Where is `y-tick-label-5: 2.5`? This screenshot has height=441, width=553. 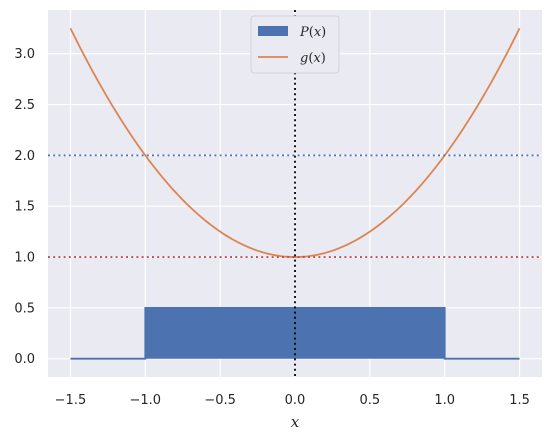 y-tick-label-5: 2.5 is located at coordinates (24, 105).